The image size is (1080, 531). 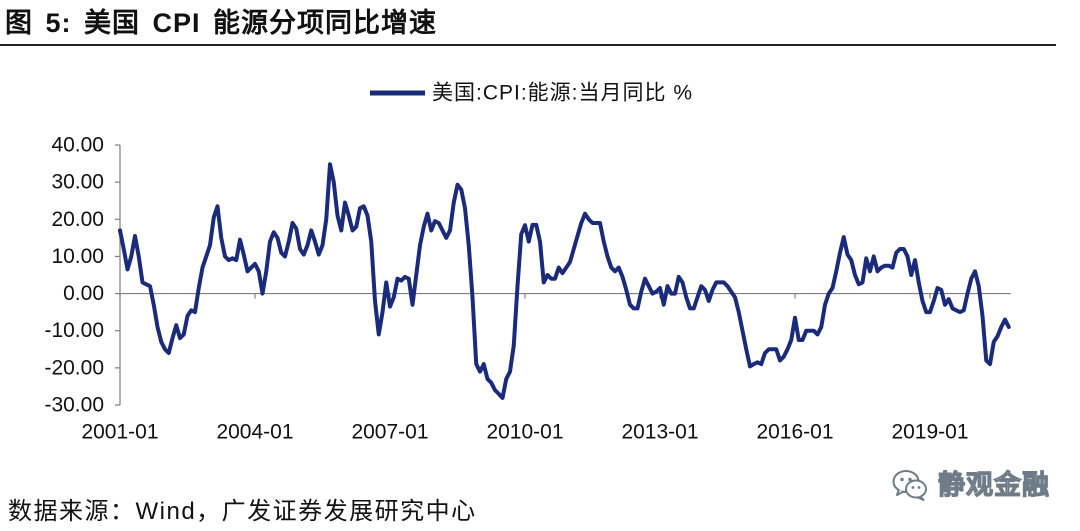 I want to click on x-tick-label: 2007-01, so click(x=389, y=432).